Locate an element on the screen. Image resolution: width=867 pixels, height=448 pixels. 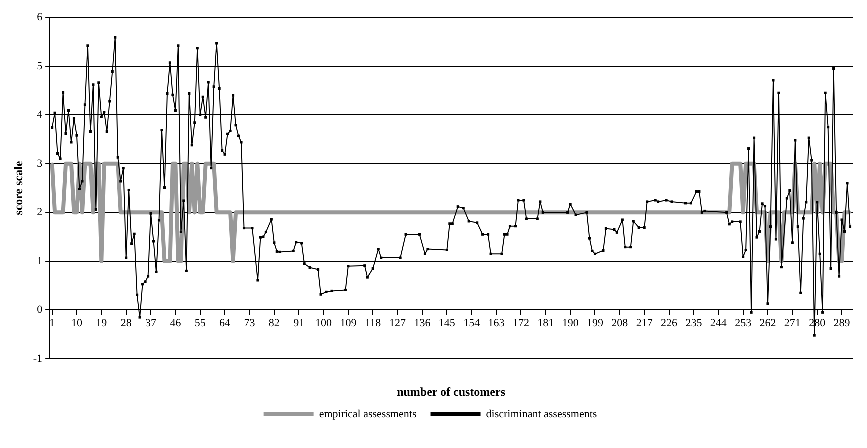
x-tick-label: 145 is located at coordinates (447, 324).